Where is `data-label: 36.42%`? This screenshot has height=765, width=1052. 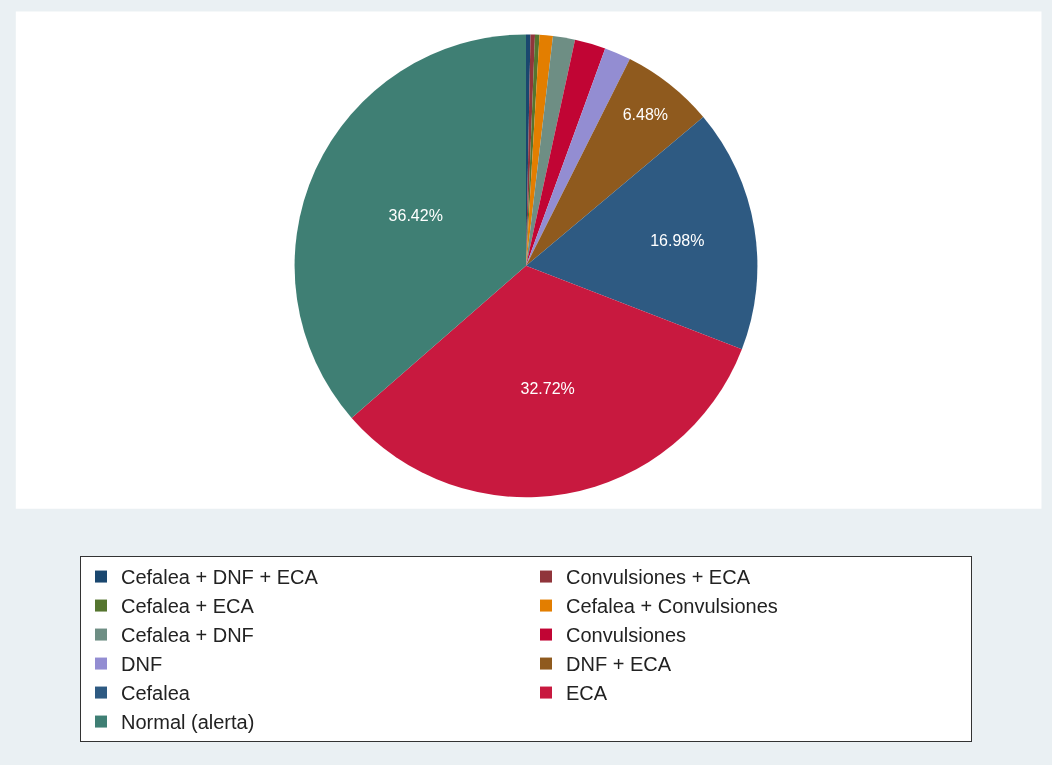 data-label: 36.42% is located at coordinates (415, 216).